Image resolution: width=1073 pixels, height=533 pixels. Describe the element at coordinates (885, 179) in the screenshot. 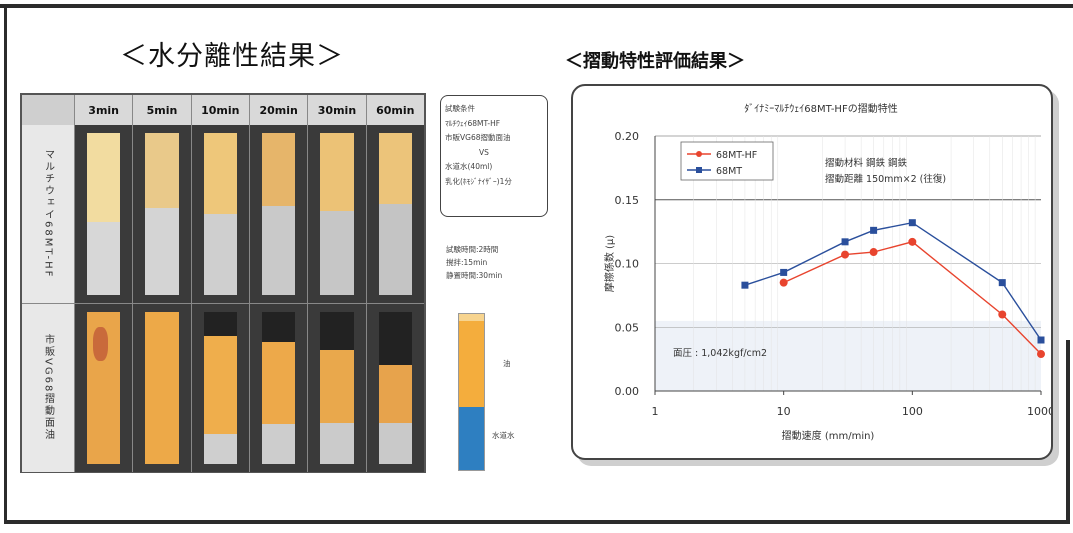

I see `test-conditions-annotation: 摺動距離 150mm×2 (往復)` at that location.